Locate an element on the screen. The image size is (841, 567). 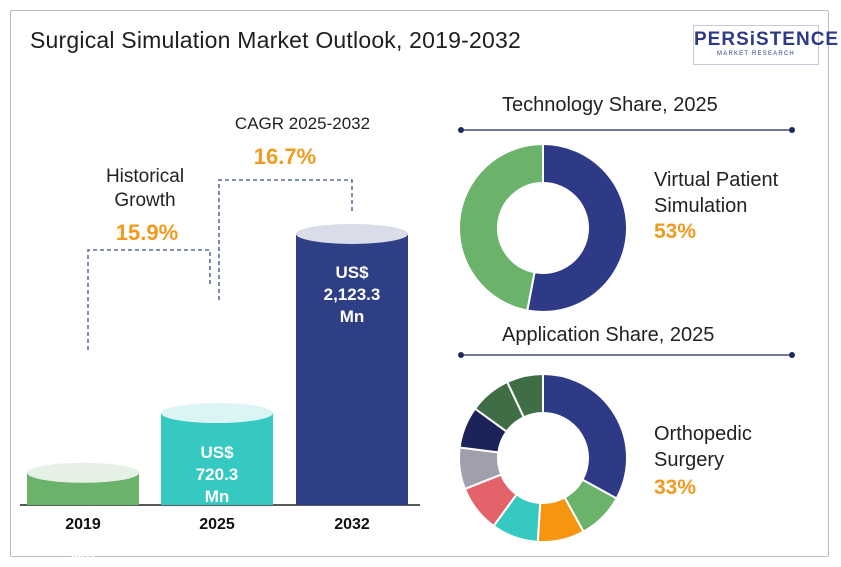
bar-value-label: 2,123.3 is located at coordinates (352, 294).